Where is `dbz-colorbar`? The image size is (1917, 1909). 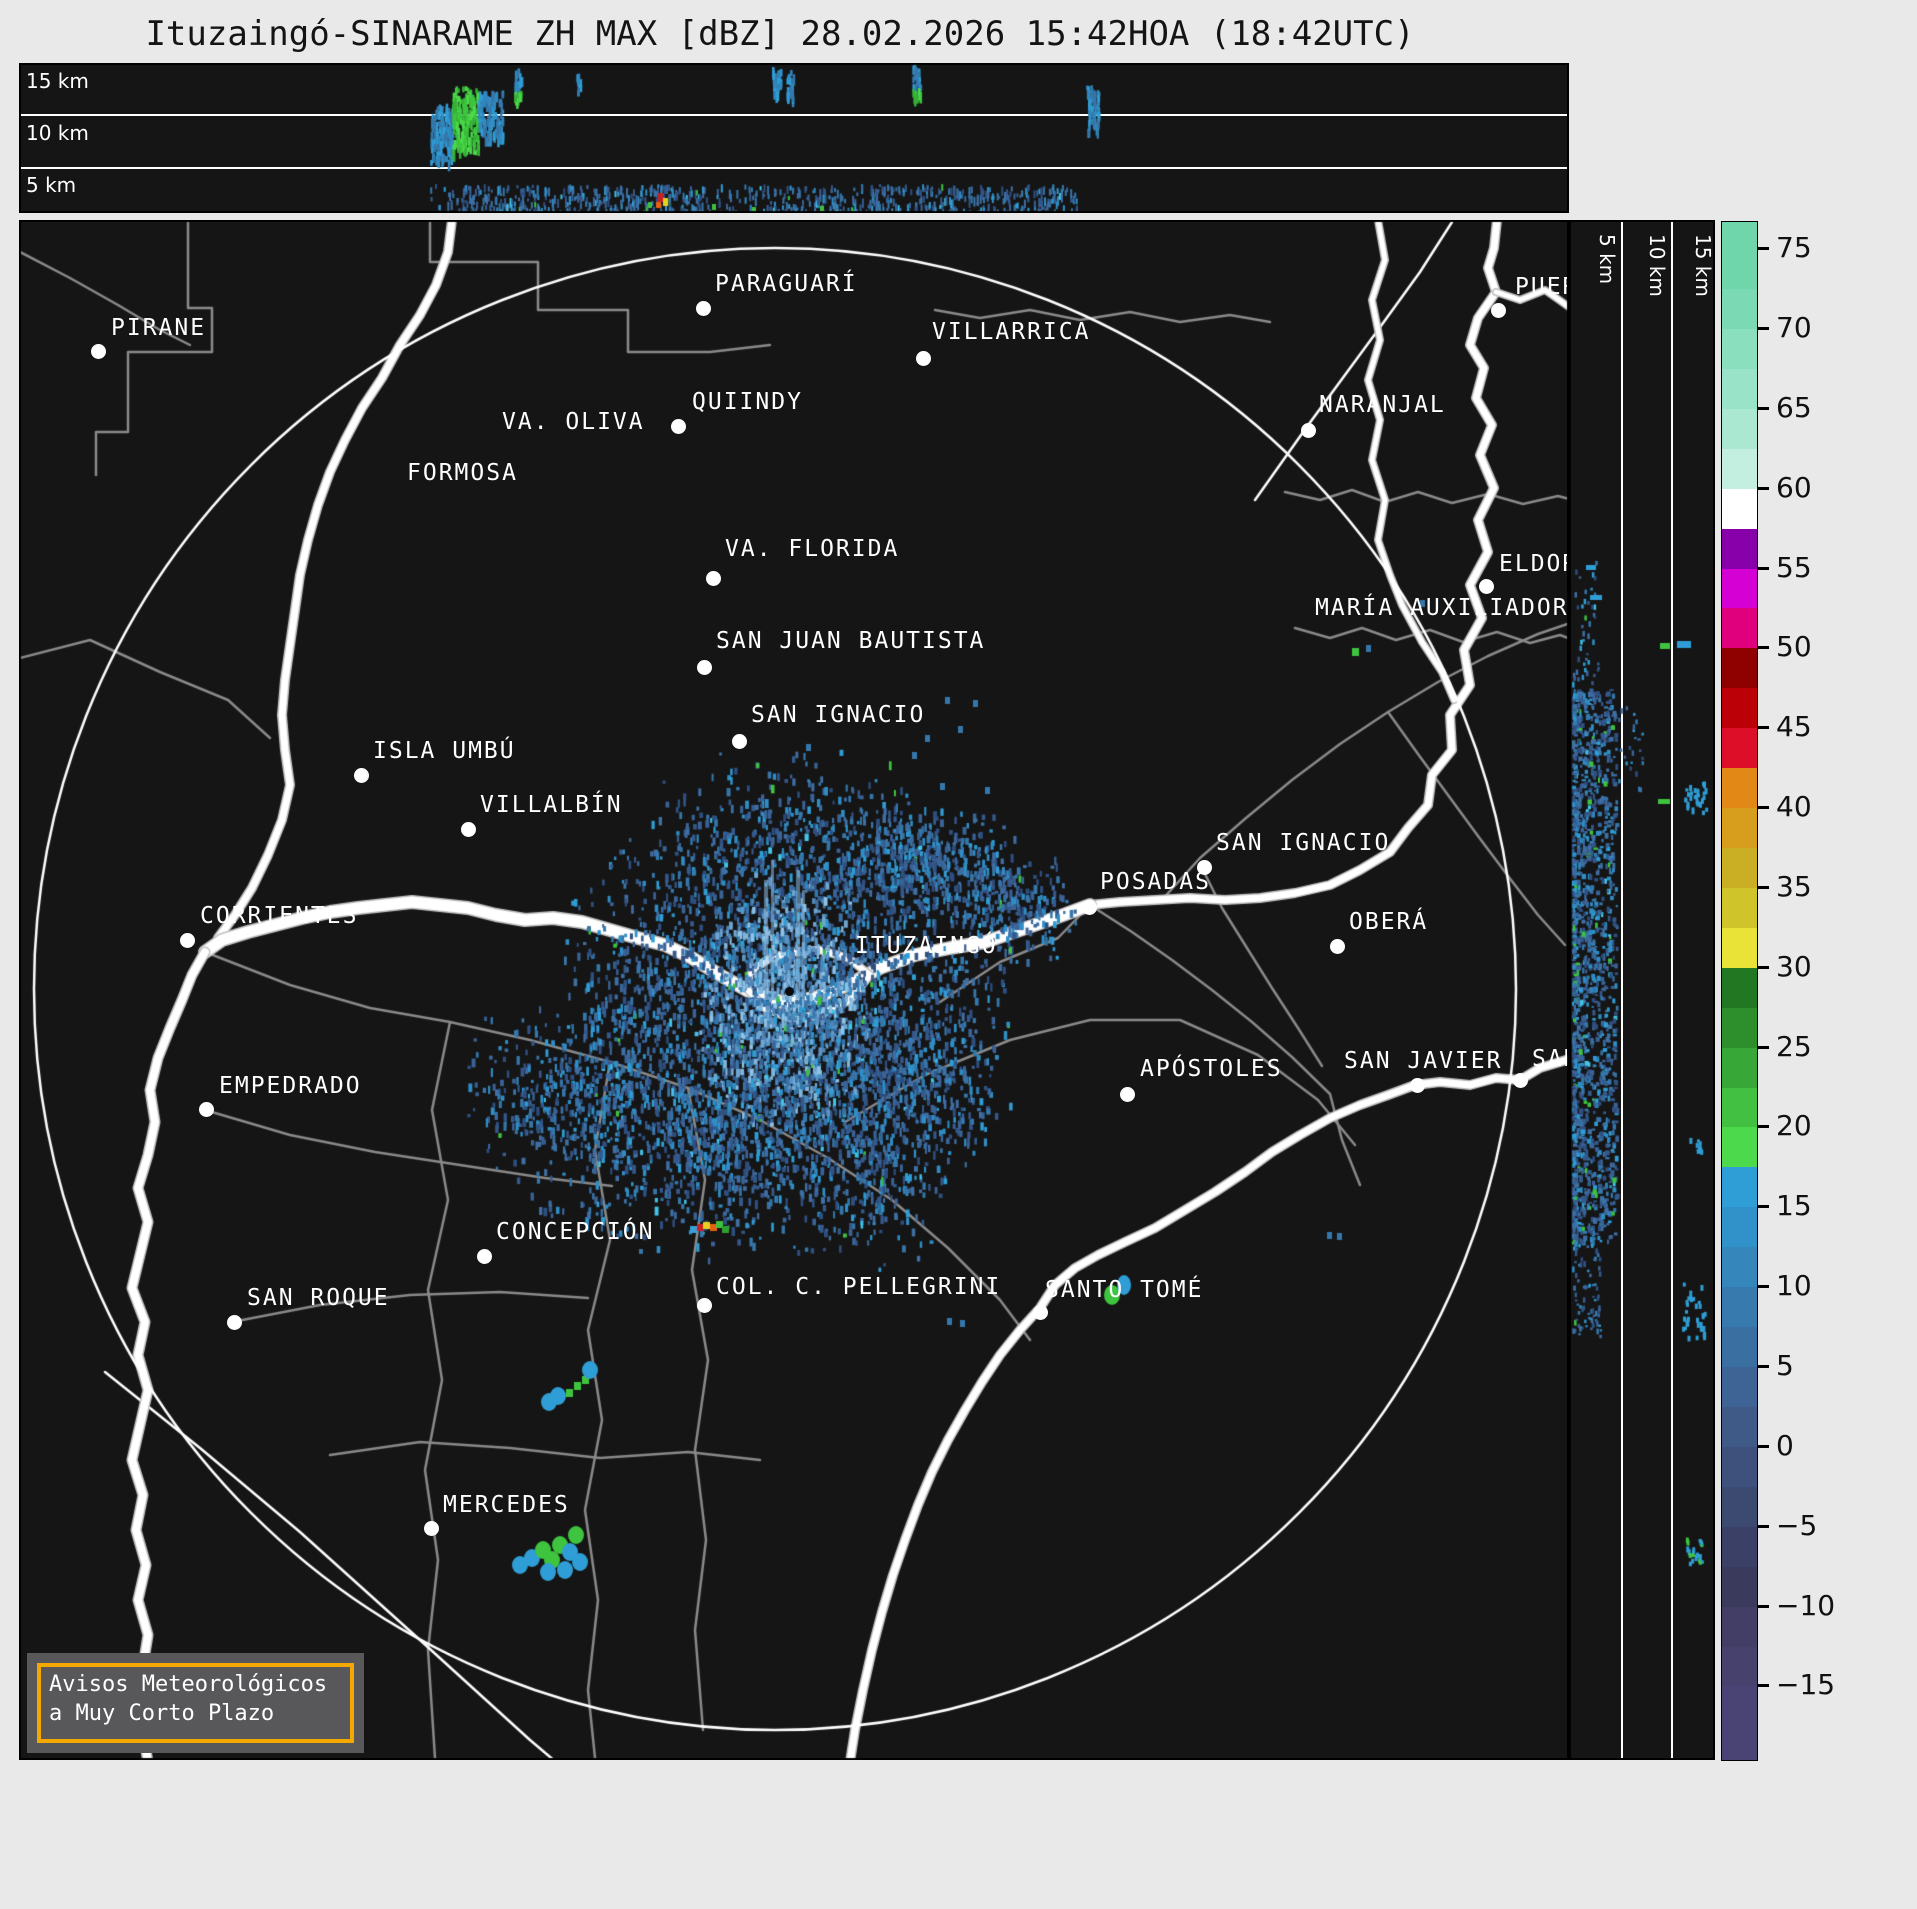
dbz-colorbar is located at coordinates (1739, 991).